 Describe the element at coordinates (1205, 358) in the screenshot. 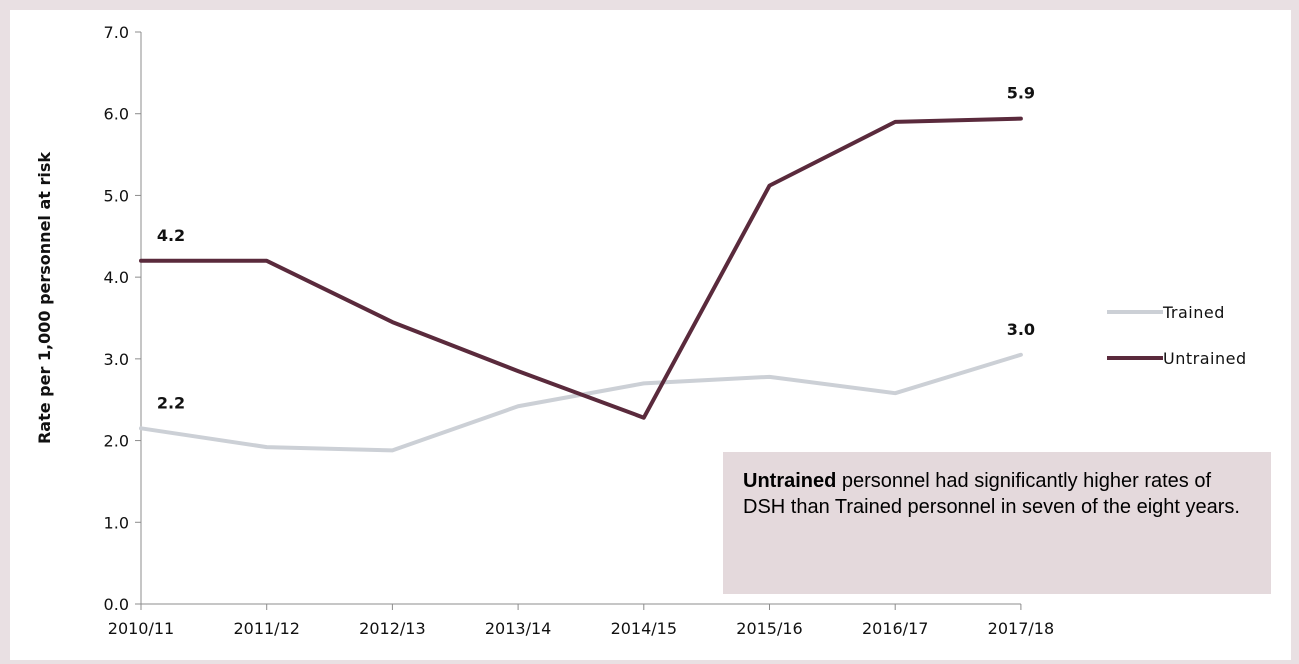

I see `legend-label: Untrained` at that location.